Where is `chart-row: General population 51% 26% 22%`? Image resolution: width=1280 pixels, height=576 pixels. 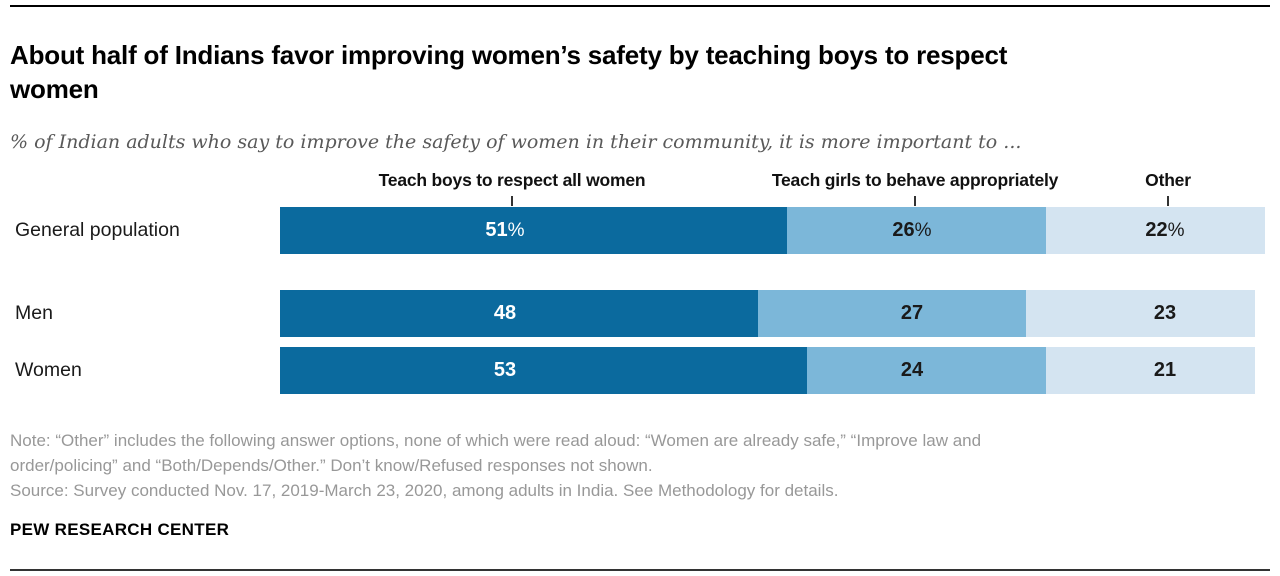
chart-row: General population 51% 26% 22% is located at coordinates (640, 230).